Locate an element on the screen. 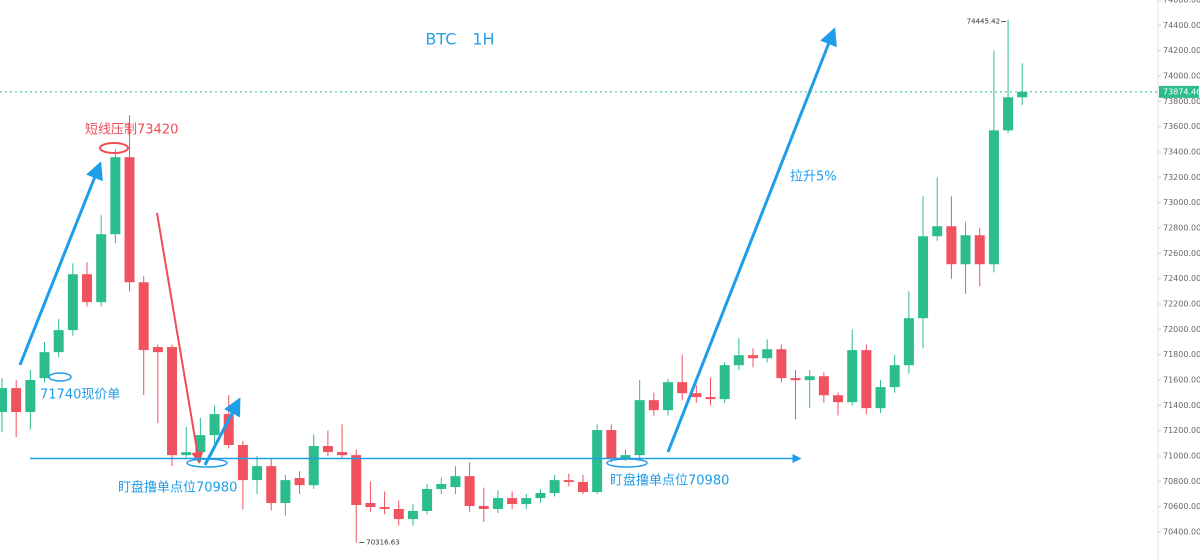  y-tick-label: 71400.00 is located at coordinates (1181, 405).